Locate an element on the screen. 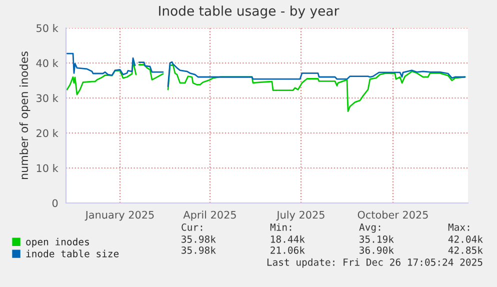 The image size is (497, 287). y-tick-label: 10 k is located at coordinates (47, 168).